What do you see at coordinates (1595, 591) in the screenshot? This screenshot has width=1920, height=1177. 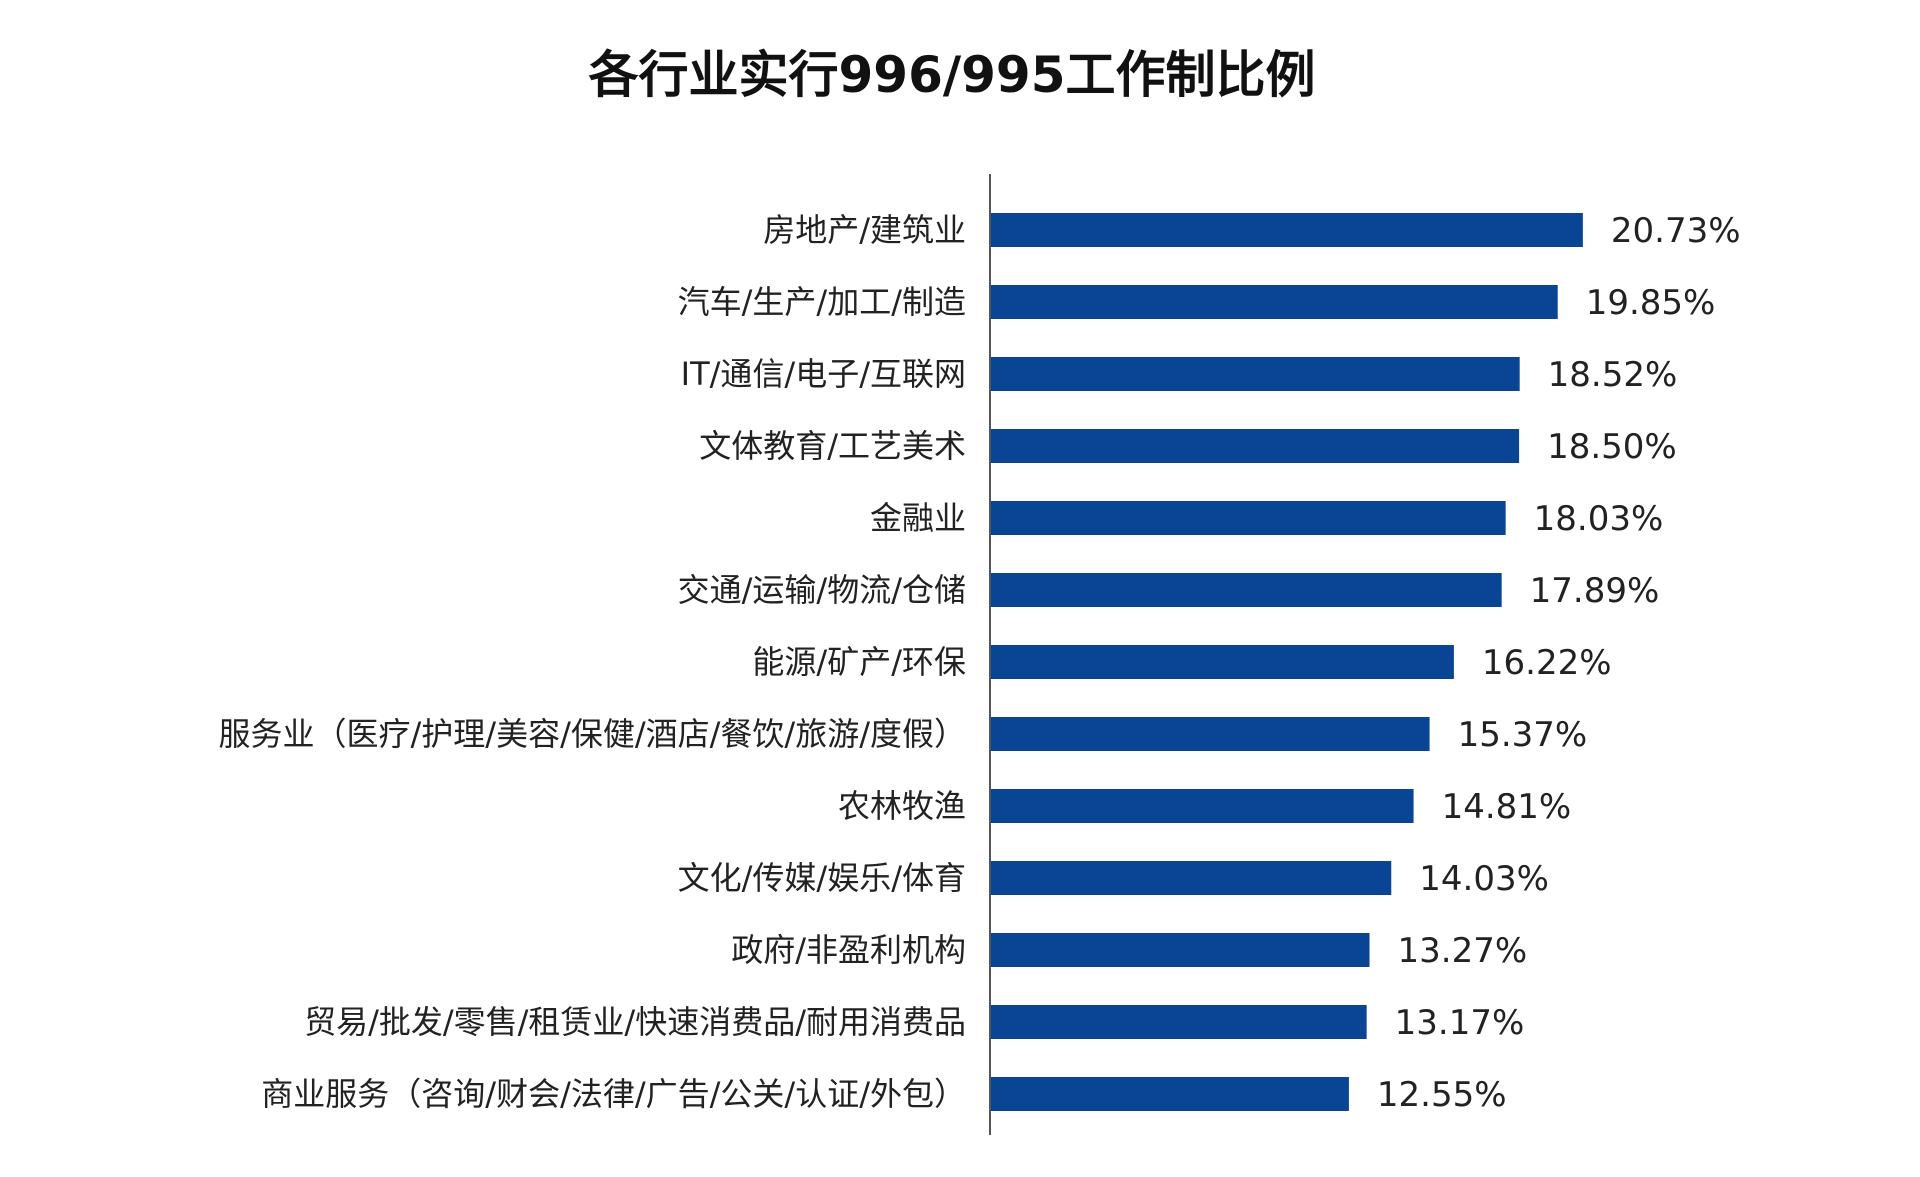 I see `value-label: 17.89%` at bounding box center [1595, 591].